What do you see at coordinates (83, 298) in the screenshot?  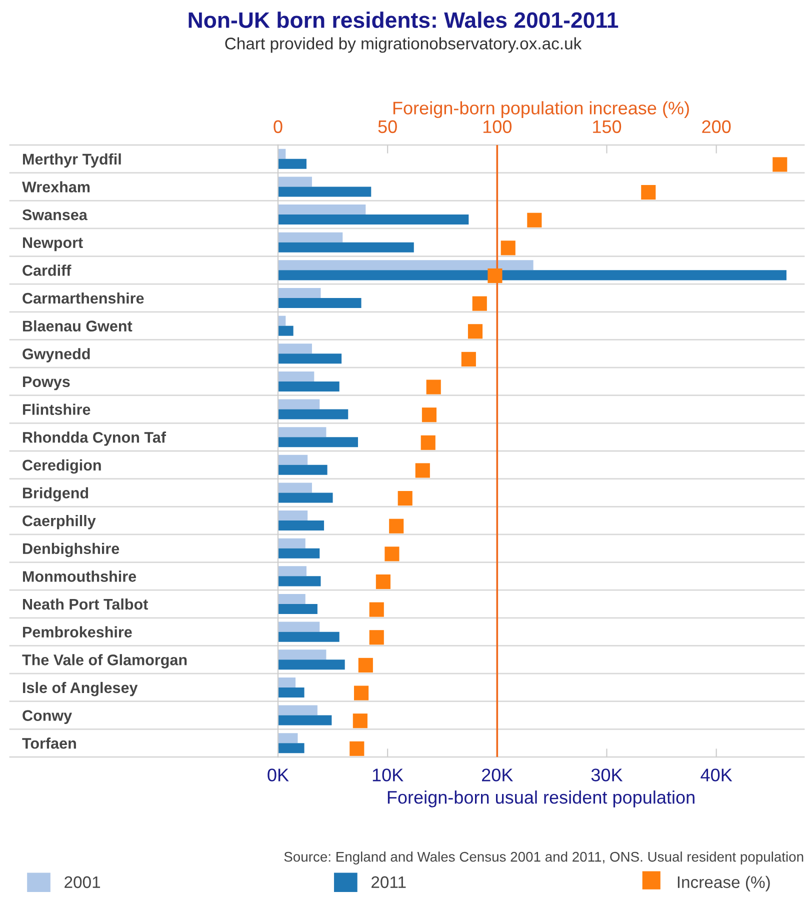 I see `y-tick-label: Carmarthenshire` at bounding box center [83, 298].